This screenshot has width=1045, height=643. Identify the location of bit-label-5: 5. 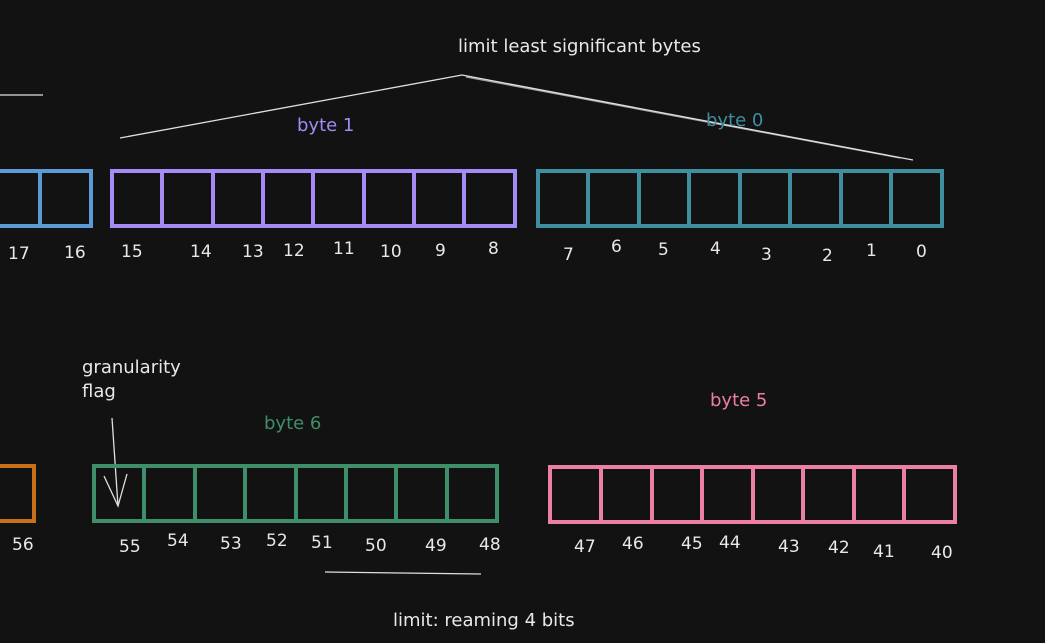
(663, 250).